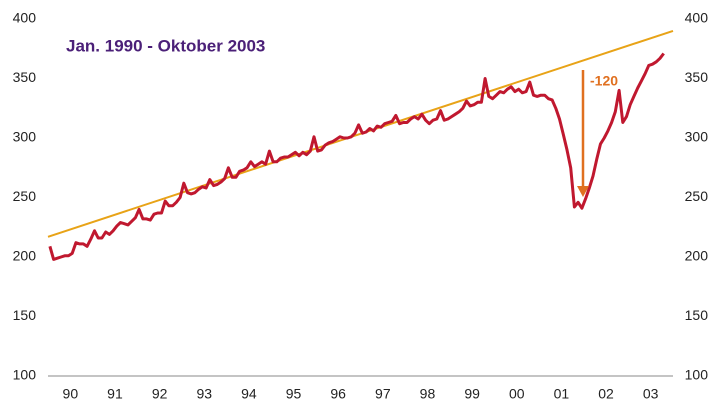 The image size is (710, 405). Describe the element at coordinates (71, 394) in the screenshot. I see `x-tick-label: 90` at that location.